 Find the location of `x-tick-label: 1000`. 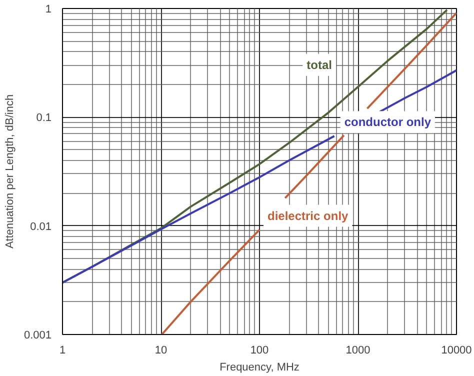

x-tick-label: 1000 is located at coordinates (358, 350).